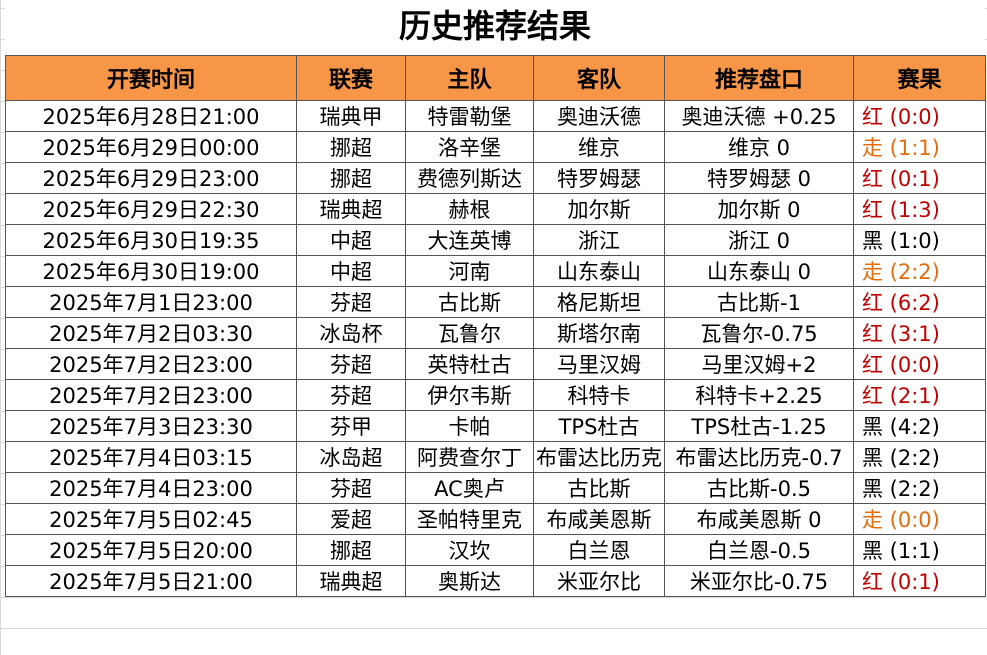 This screenshot has height=655, width=987. I want to click on cell: 奥斯达, so click(469, 581).